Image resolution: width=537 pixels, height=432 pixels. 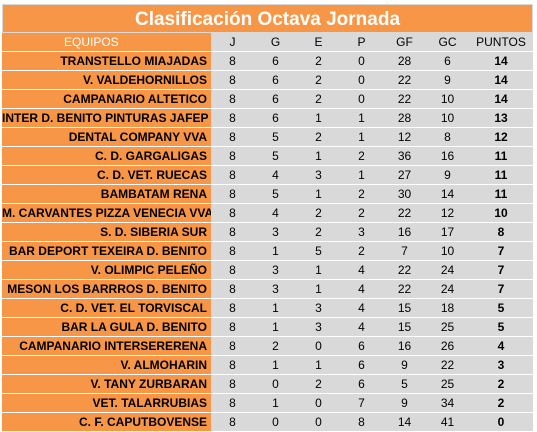 What do you see at coordinates (106, 403) in the screenshot?
I see `team-name: VET. TALARRUBIAS` at bounding box center [106, 403].